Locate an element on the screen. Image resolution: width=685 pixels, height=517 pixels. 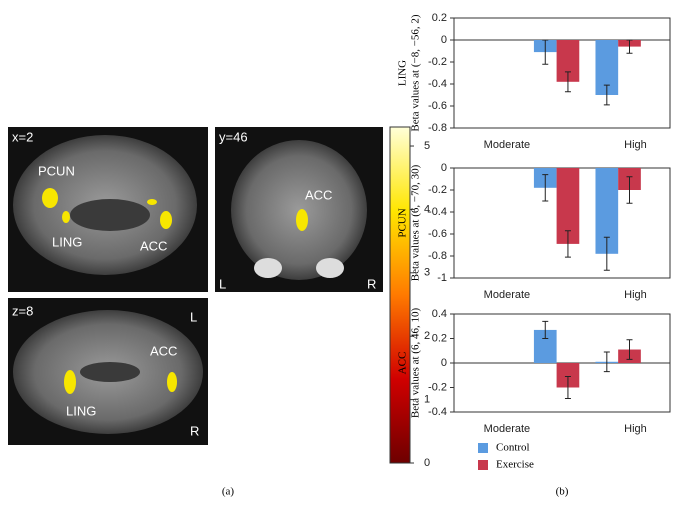
plot-frame is located at coordinates (562, 73).